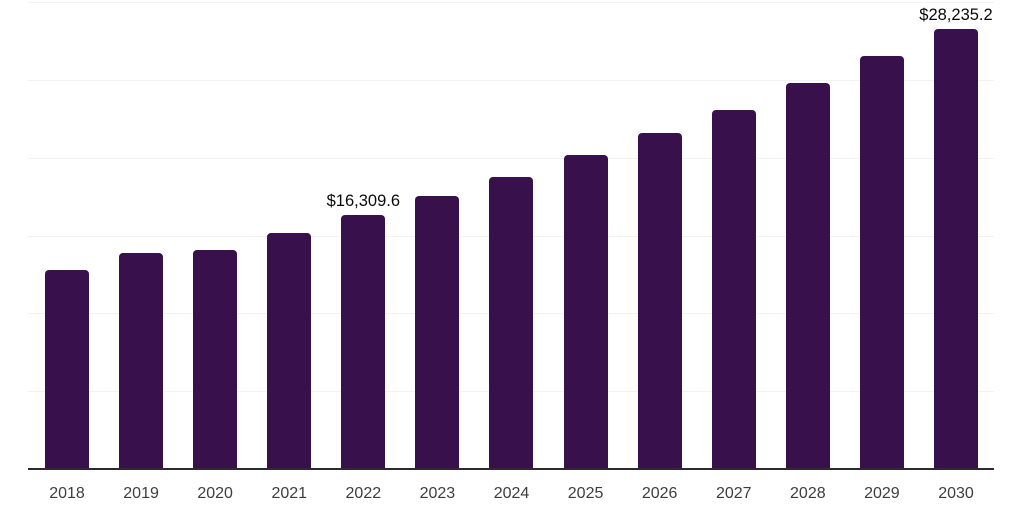  What do you see at coordinates (289, 493) in the screenshot?
I see `x-tick-label-2021: 2021` at bounding box center [289, 493].